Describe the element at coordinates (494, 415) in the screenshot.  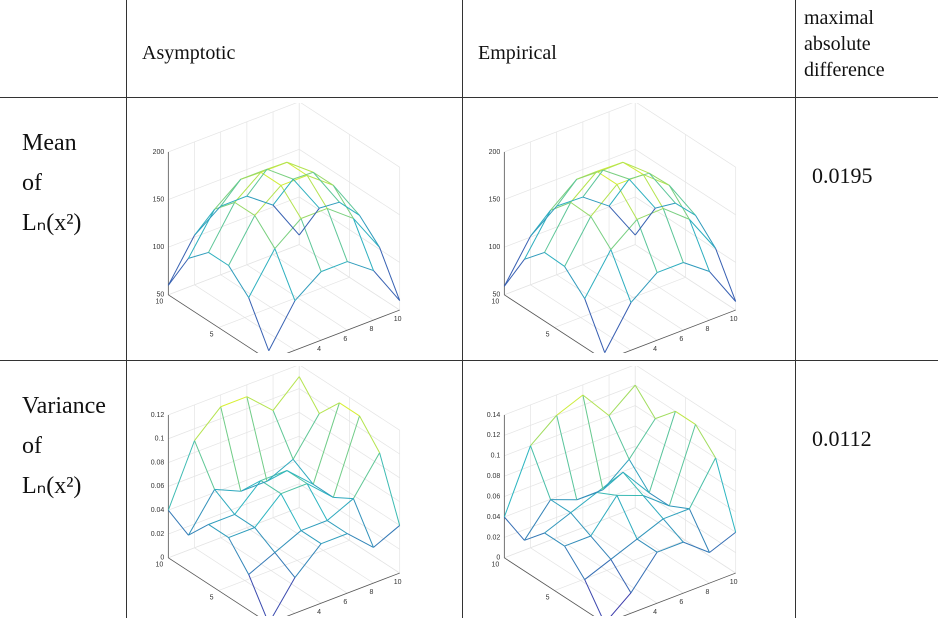
I see `z-tick-label: 0.14` at that location.